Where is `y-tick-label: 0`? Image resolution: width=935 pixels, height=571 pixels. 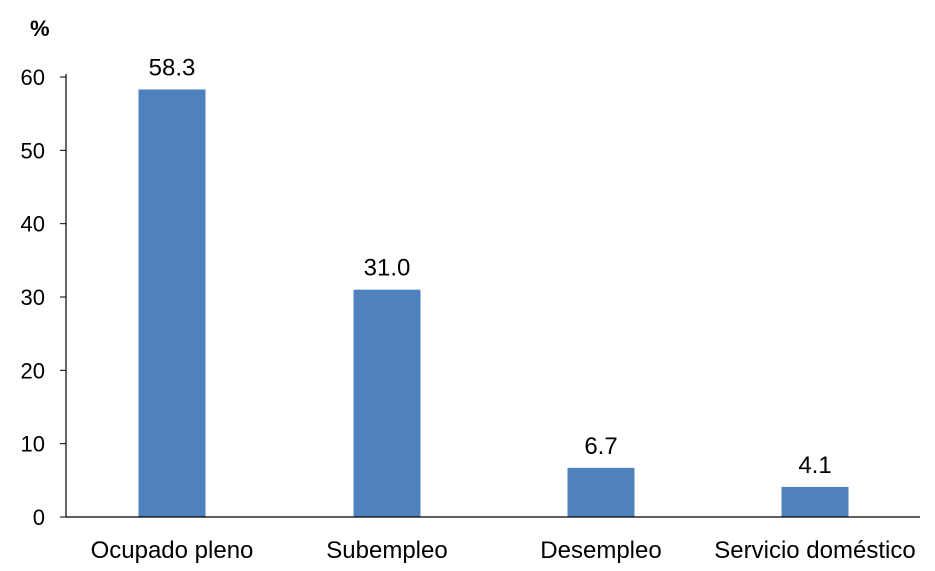 y-tick-label: 0 is located at coordinates (39, 517).